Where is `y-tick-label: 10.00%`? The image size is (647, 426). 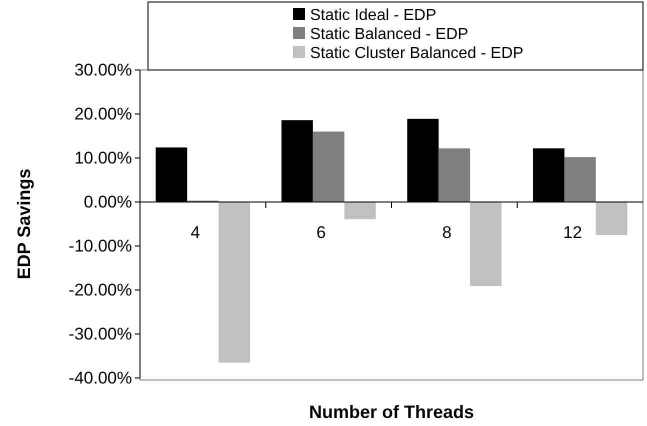
y-tick-label: 10.00% is located at coordinates (103, 158).